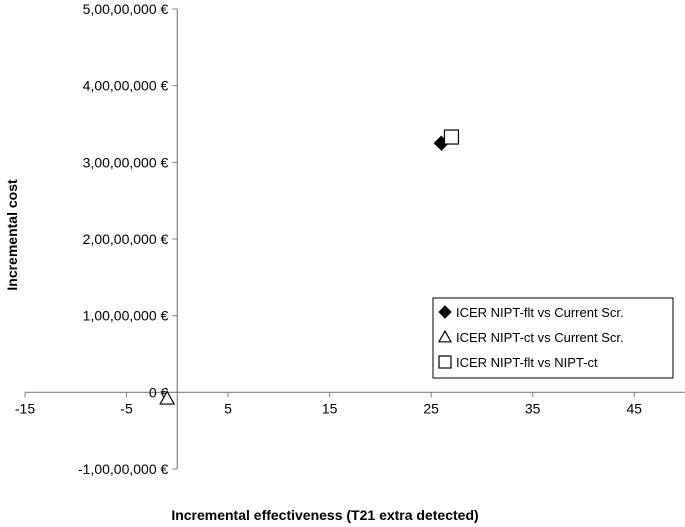 The width and height of the screenshot is (685, 527). I want to click on x-tick-label: 45, so click(634, 408).